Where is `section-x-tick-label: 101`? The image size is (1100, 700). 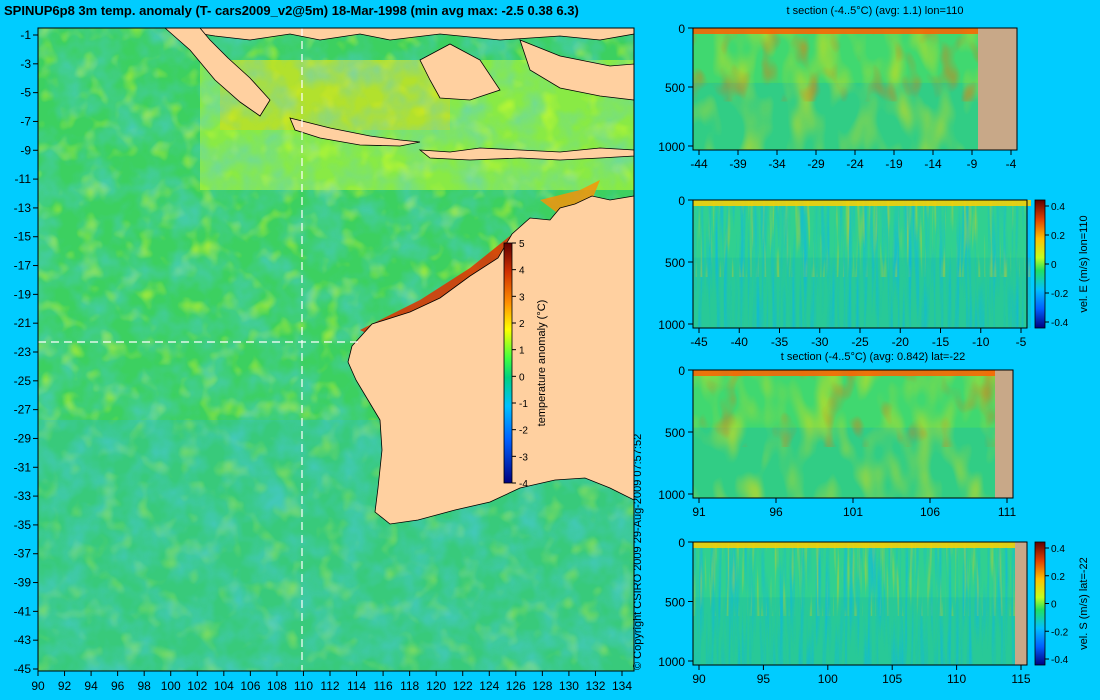
section-x-tick-label: 101 is located at coordinates (853, 512).